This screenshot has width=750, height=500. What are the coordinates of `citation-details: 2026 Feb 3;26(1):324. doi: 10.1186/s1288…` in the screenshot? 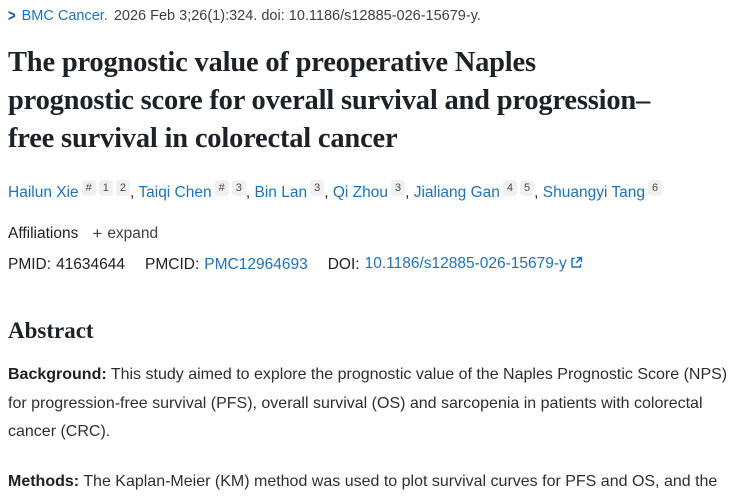 It's located at (297, 16).